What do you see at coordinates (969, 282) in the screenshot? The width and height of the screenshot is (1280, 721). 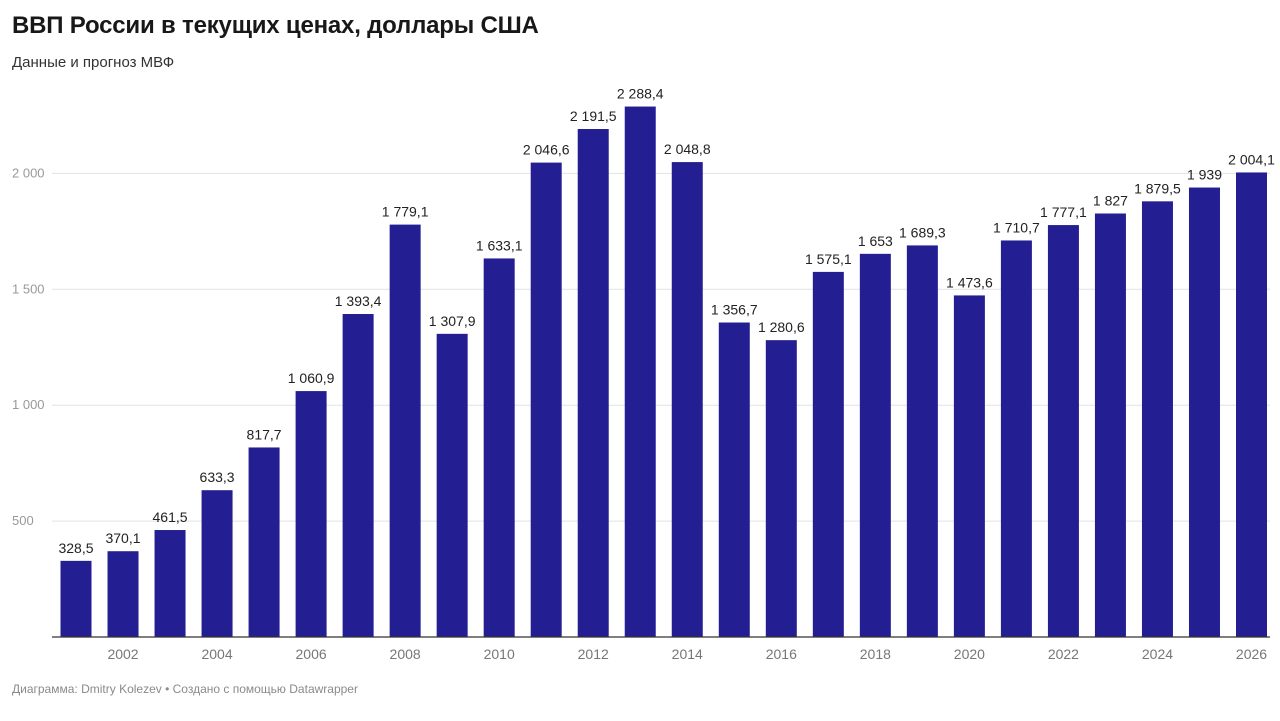 I see `bar-value-label: 1 473,6` at bounding box center [969, 282].